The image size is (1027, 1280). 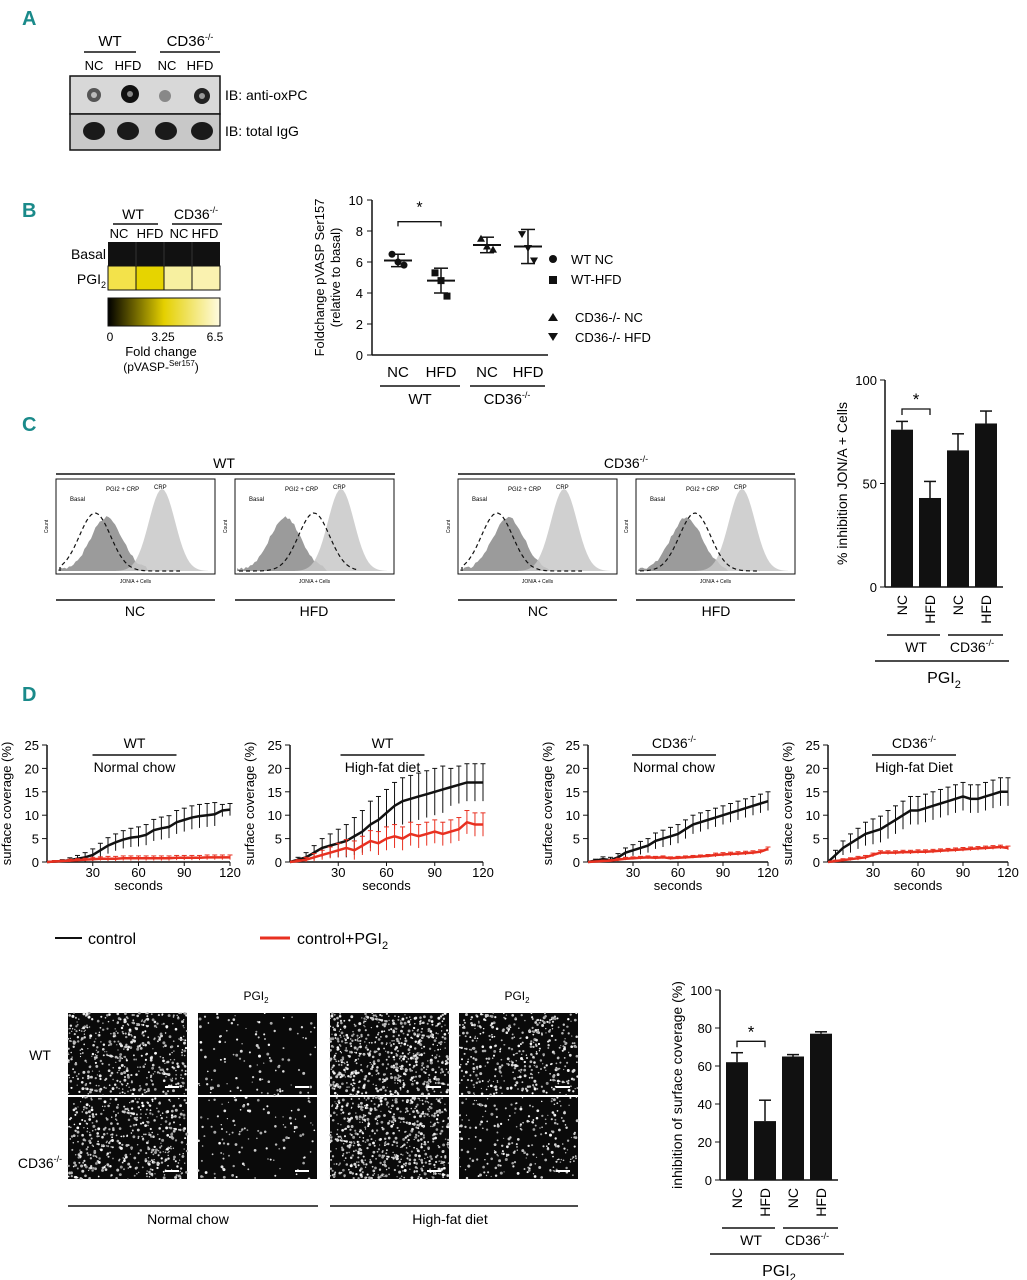 I want to click on micro-wt: WT, so click(x=40, y=1055).